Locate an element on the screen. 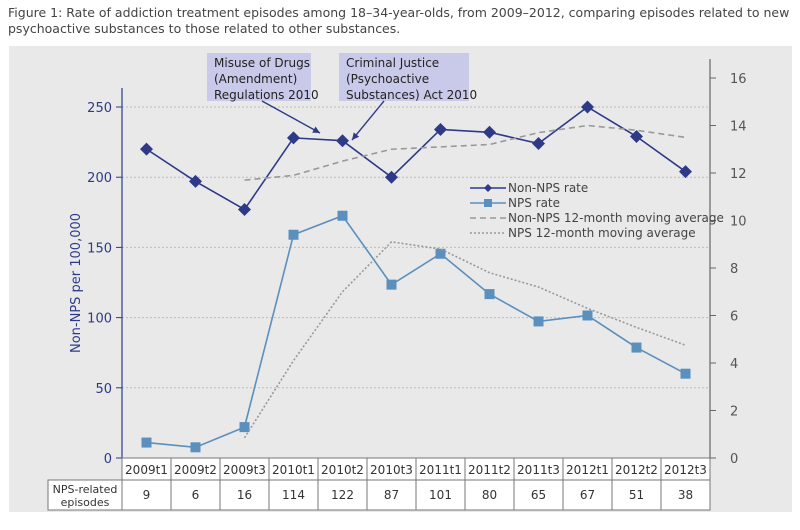 The image size is (800, 530). table-value: 65 is located at coordinates (538, 495).